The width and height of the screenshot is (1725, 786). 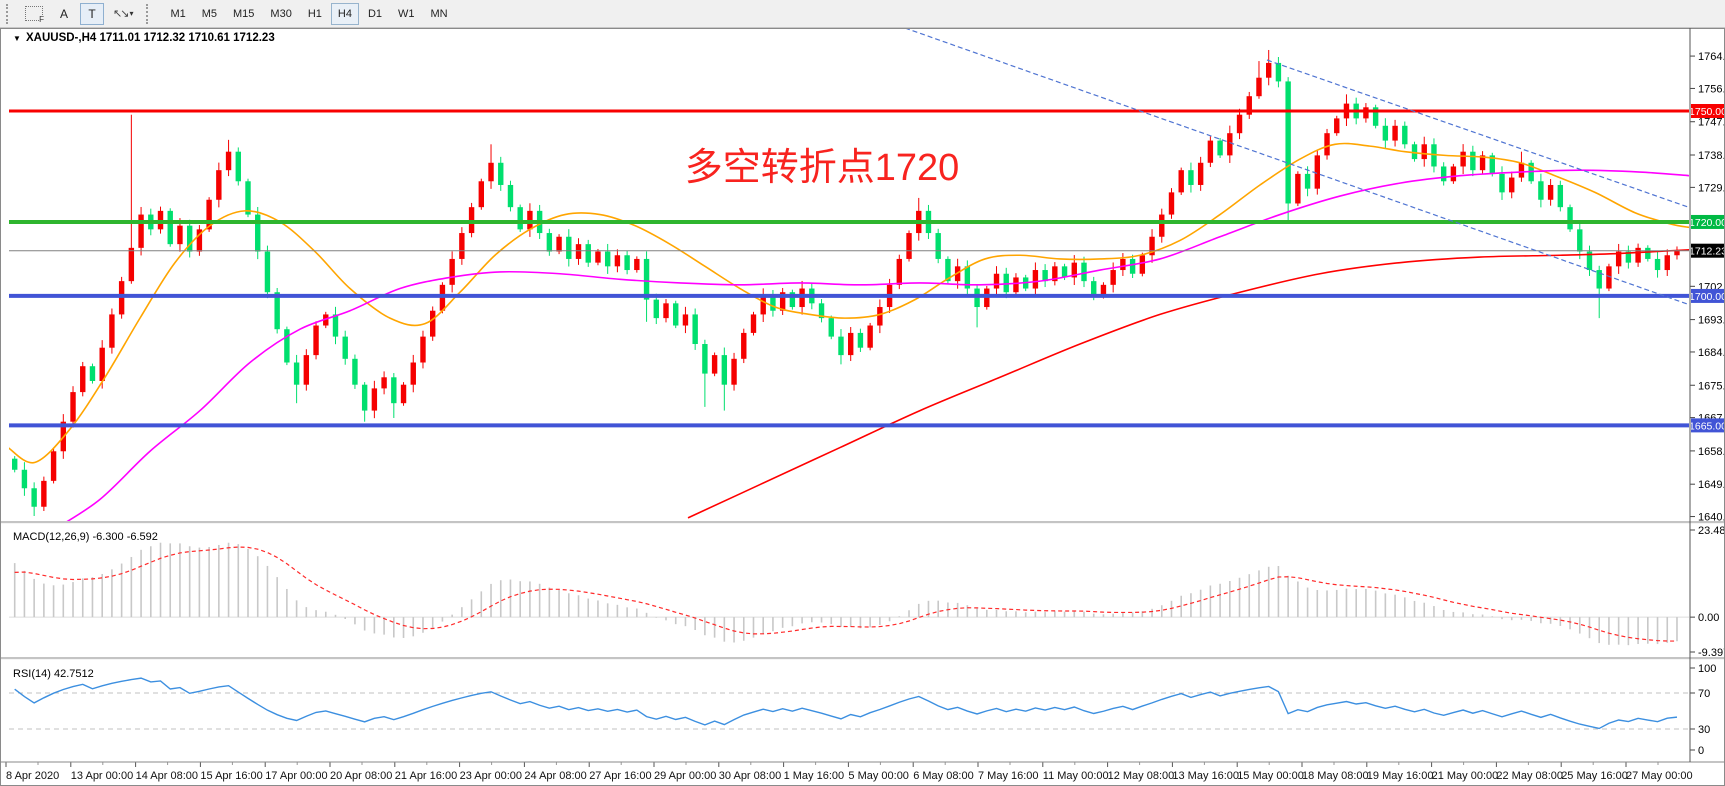 What do you see at coordinates (1465, 776) in the screenshot?
I see `time-label: 21 May 00:00` at bounding box center [1465, 776].